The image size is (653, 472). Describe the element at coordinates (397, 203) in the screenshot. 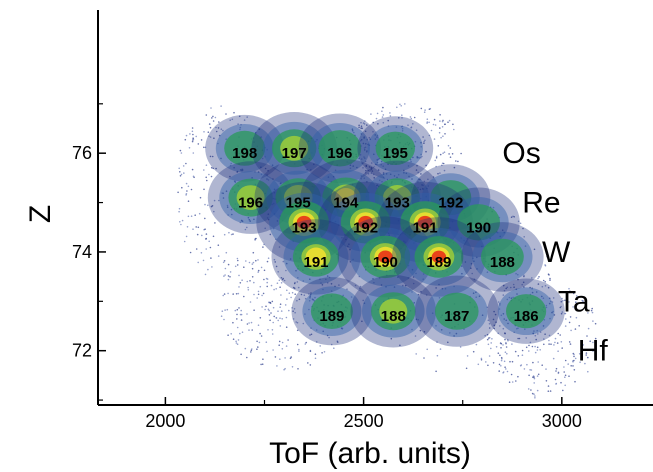

I see `mass-number-label: 193` at that location.